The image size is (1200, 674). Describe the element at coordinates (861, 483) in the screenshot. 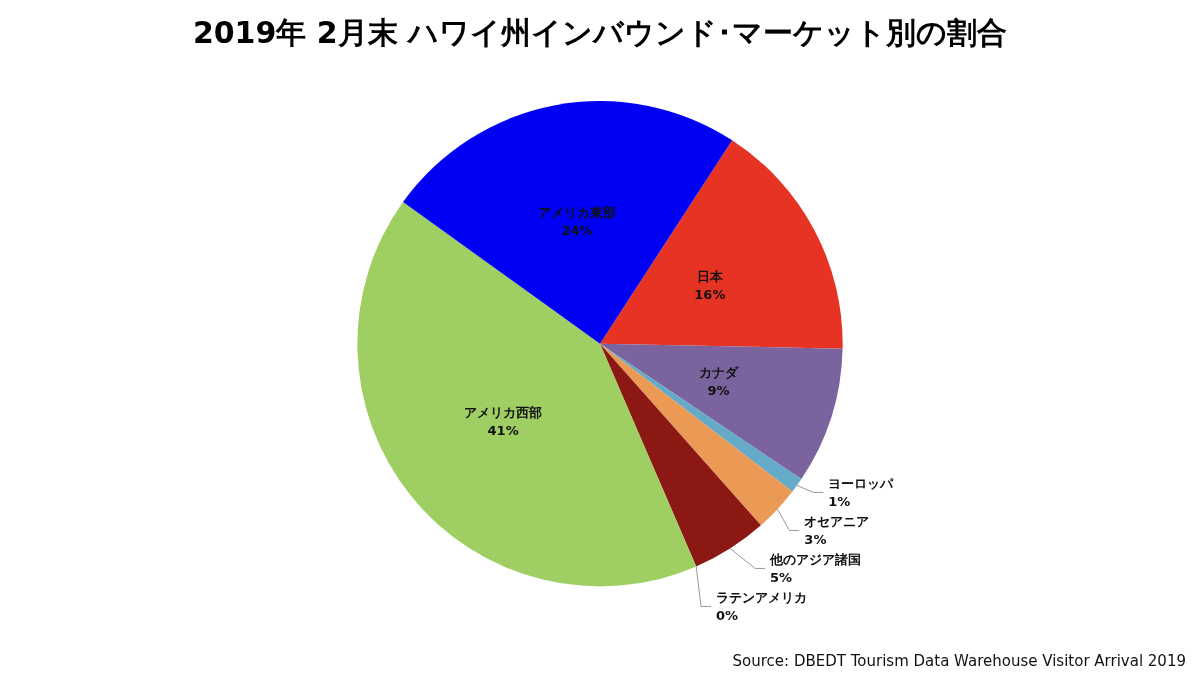

I see `slice-label: ヨーロッパ` at that location.